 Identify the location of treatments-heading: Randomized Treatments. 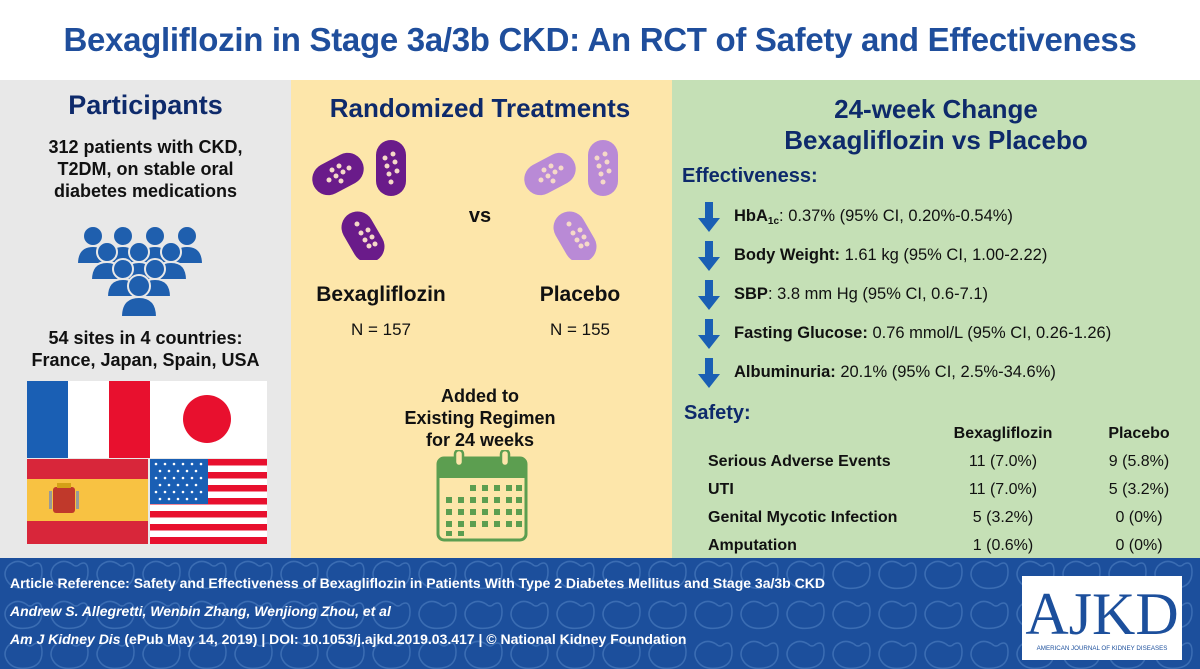
(480, 108).